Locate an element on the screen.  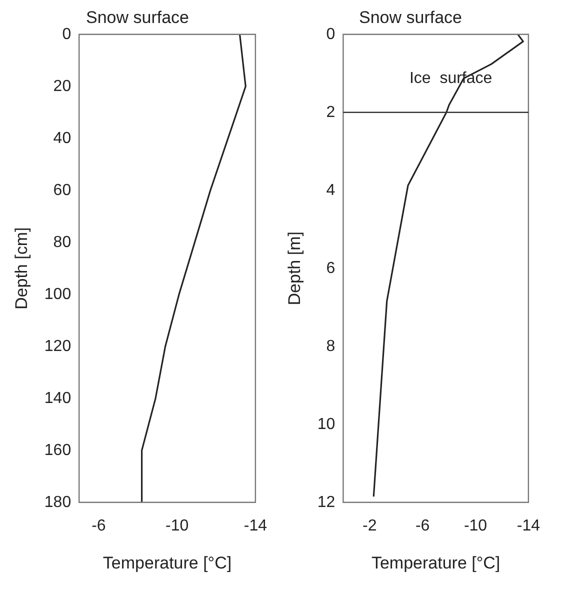
x-tick-label: -2 is located at coordinates (369, 525).